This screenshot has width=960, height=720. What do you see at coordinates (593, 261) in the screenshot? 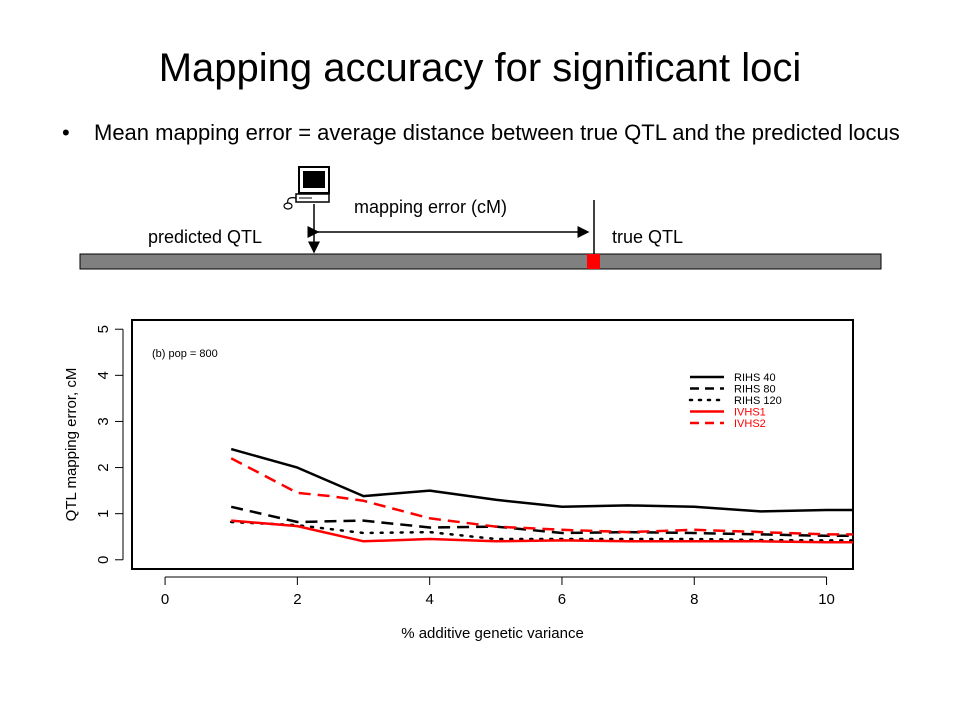
I see `true-qtl-marker` at bounding box center [593, 261].